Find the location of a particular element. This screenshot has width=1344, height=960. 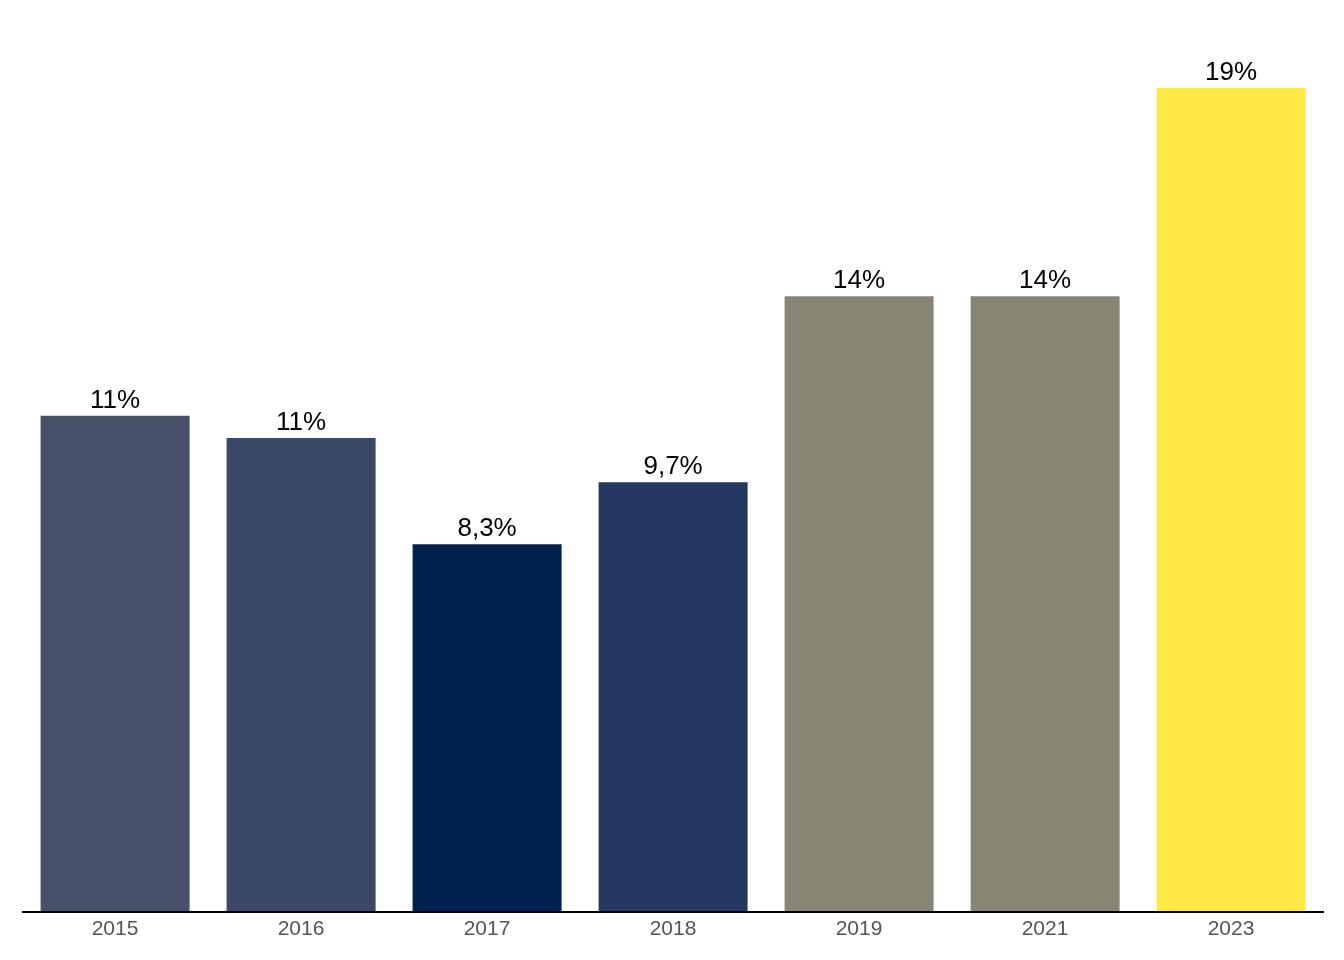

x-tick-label: 2015 is located at coordinates (115, 927).